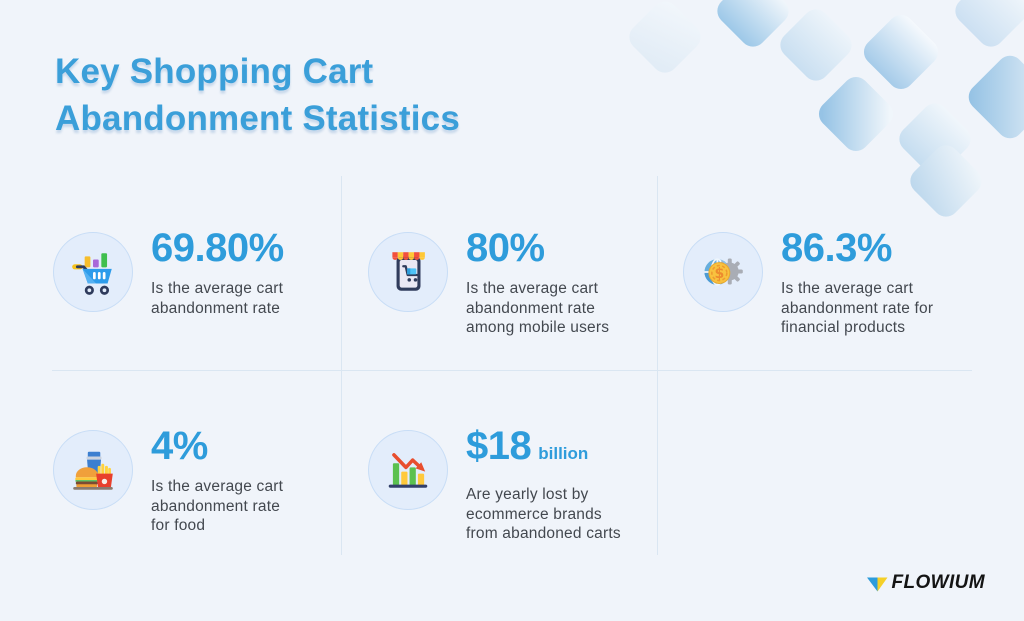 This screenshot has width=1024, height=621. I want to click on stat-caption: Is the average cart abandonment rate, so click(217, 298).